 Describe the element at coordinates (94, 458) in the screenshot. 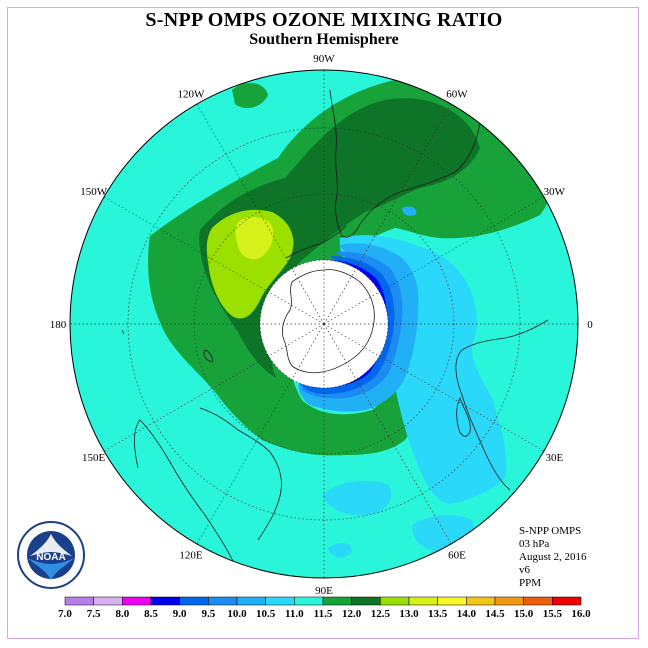

I see `longitude-label: 150E` at that location.